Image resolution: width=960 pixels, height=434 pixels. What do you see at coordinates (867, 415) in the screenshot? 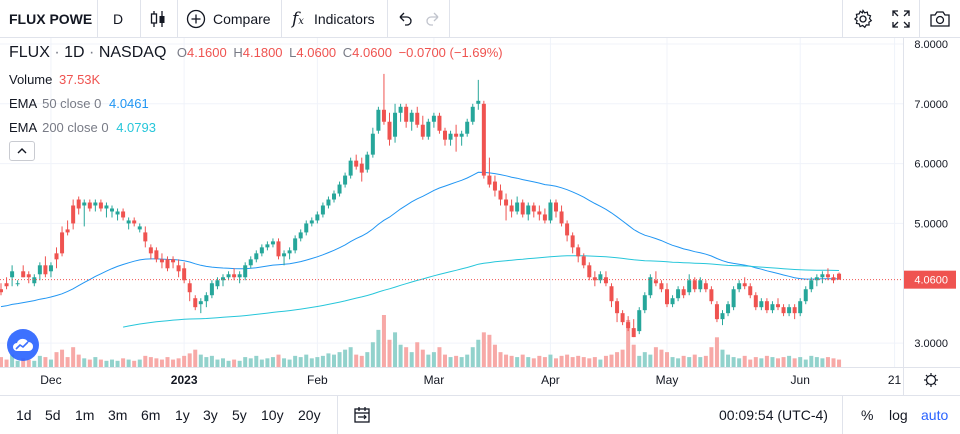
I see `percent-toggle: %` at bounding box center [867, 415].